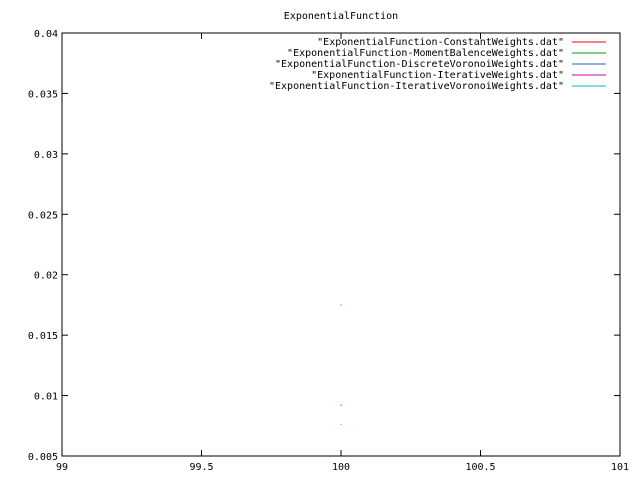 Image resolution: width=640 pixels, height=480 pixels. Describe the element at coordinates (341, 365) in the screenshot. I see `data-points` at that location.